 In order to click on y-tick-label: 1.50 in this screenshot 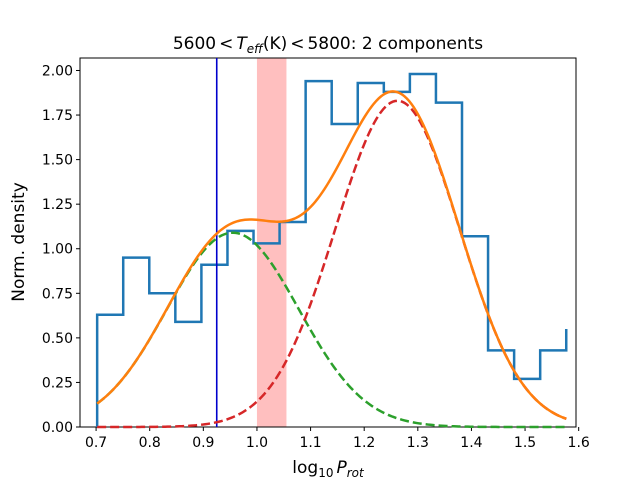, I will do `click(57, 161)`.